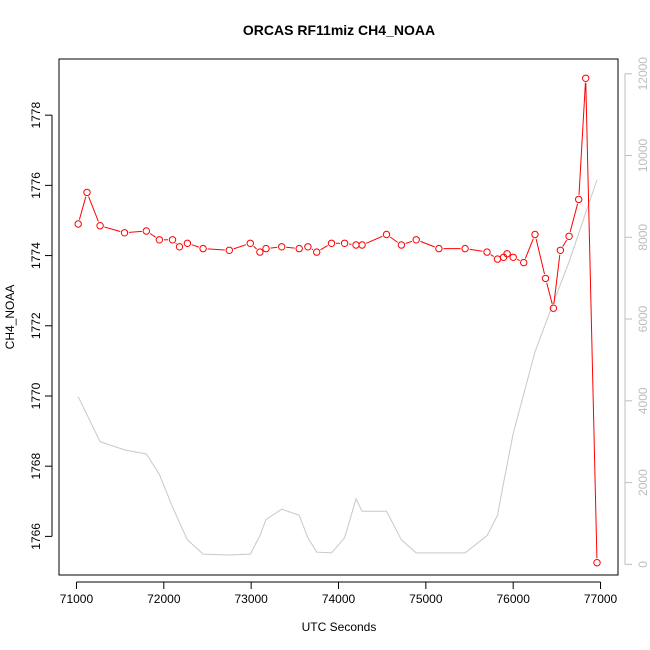  What do you see at coordinates (36, 255) in the screenshot?
I see `y-tick-label: 1774` at bounding box center [36, 255].